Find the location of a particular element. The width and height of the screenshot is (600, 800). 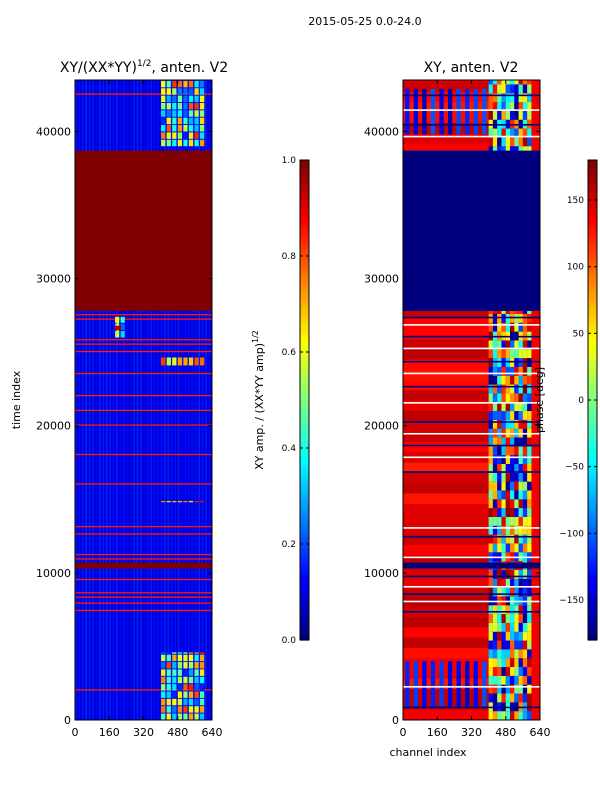

amp-colorbar-ticks: 0.0 0.2 0.4 0.6 0.8 1.0 is located at coordinates (295, 401).